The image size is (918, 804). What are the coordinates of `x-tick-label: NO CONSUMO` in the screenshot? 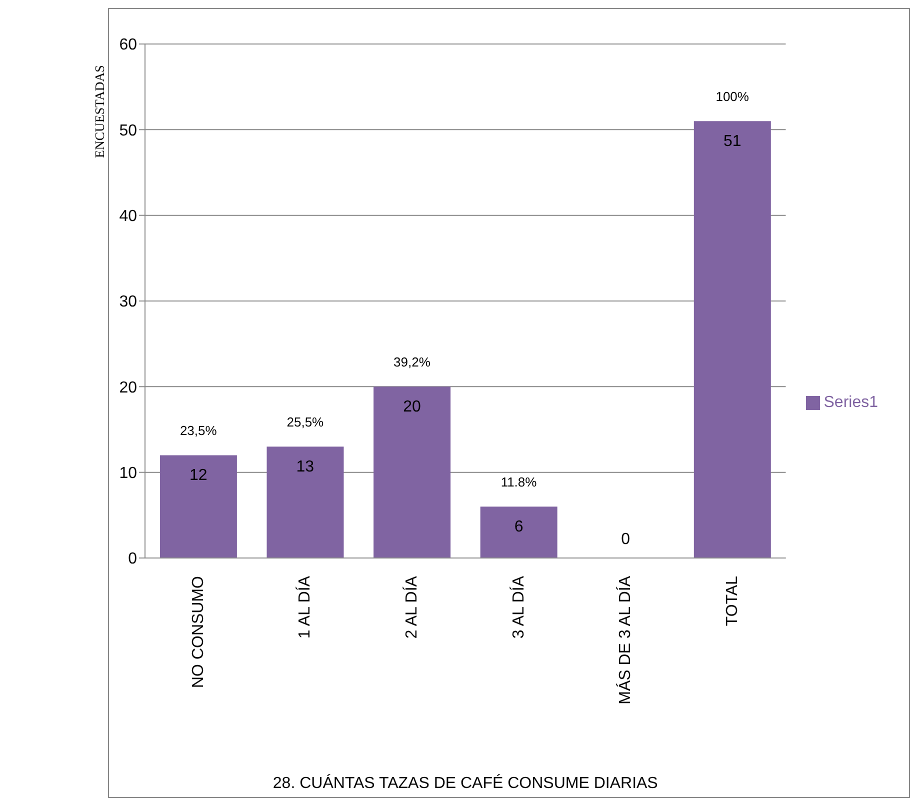 It's located at (198, 632).